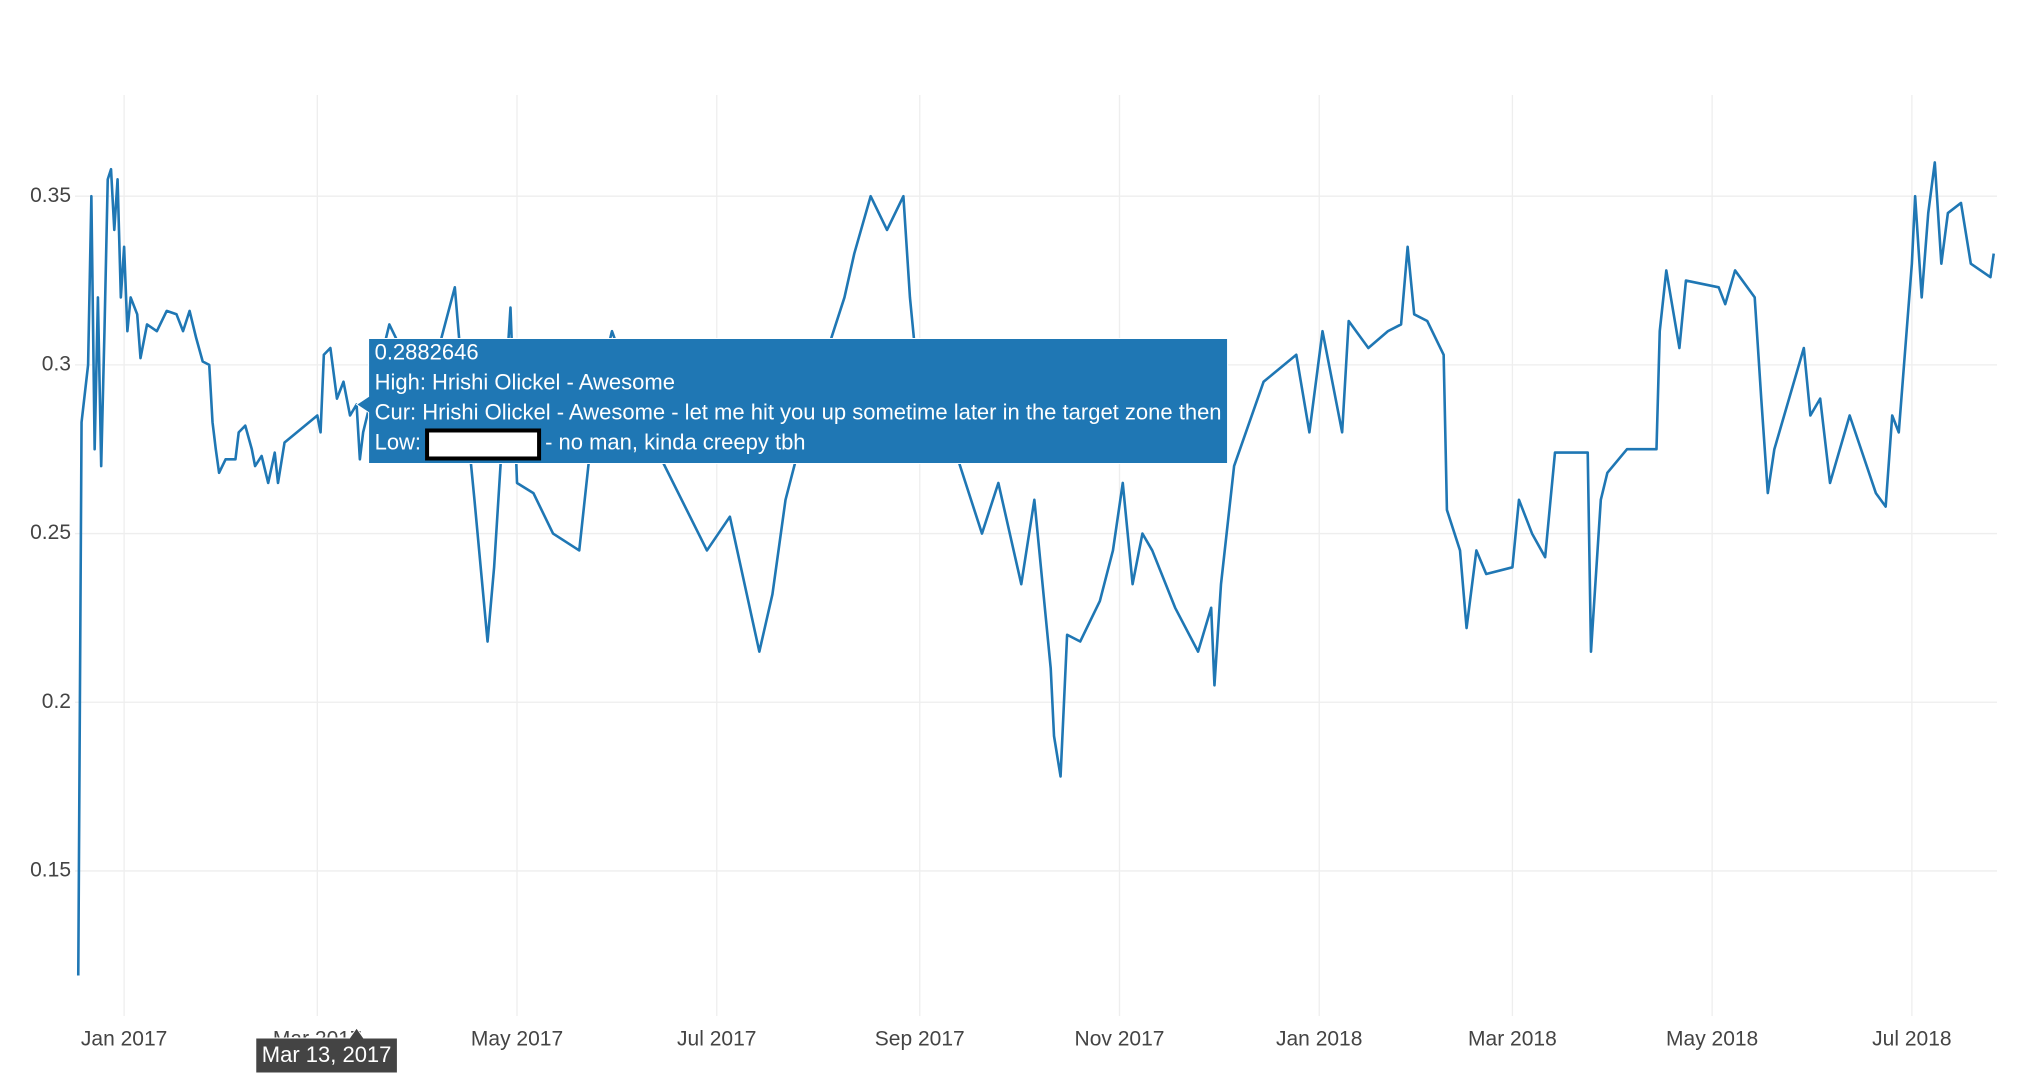 This screenshot has width=2037, height=1077. I want to click on y-tick-label: 0.25, so click(50, 532).